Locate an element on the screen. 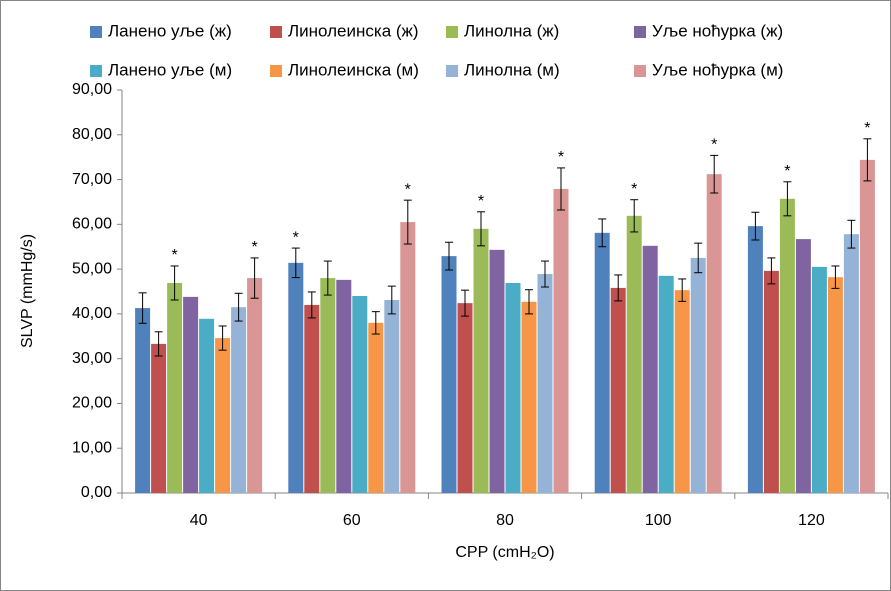  legend-label: Линолеинска (ж) is located at coordinates (353, 30).